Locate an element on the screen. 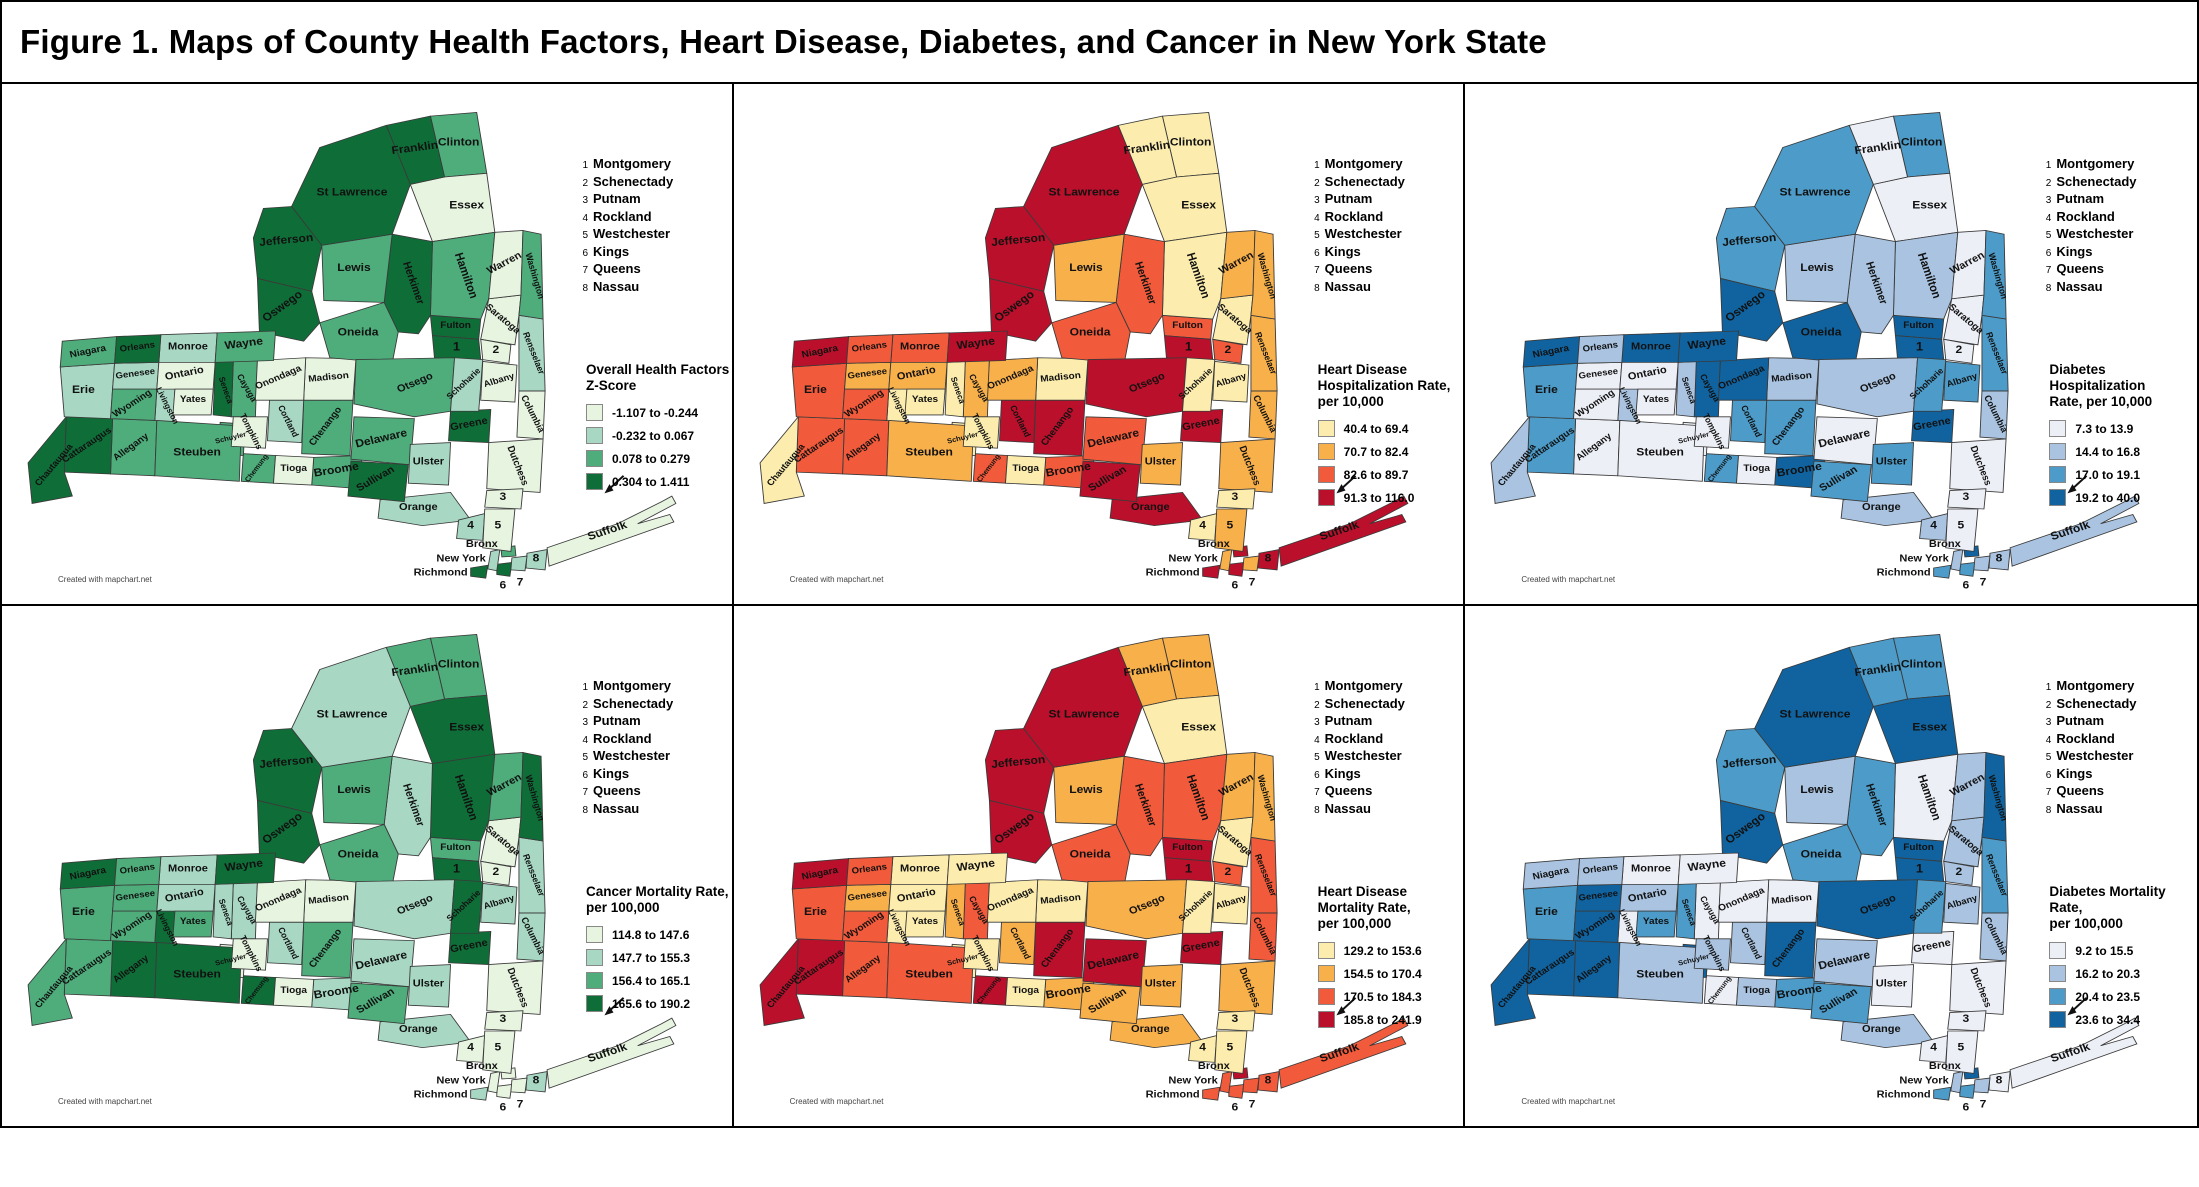 This screenshot has width=2199, height=1187. legend-item: 0.304 to 1.411 is located at coordinates (659, 481).